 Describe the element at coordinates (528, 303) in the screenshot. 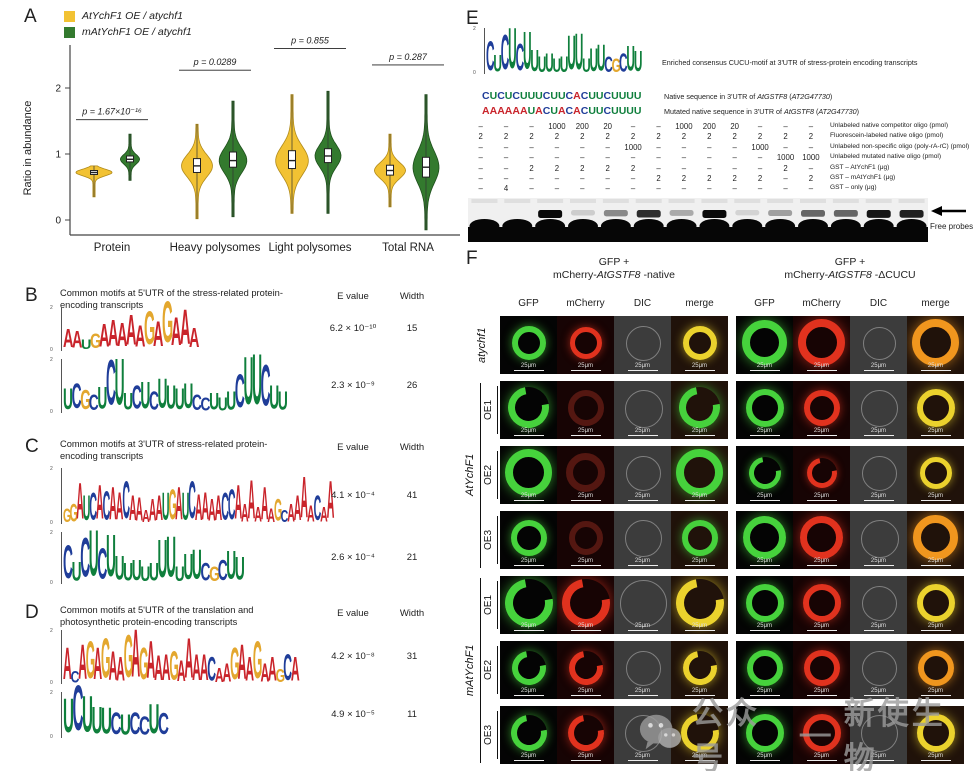

I see `channel-header-gfp: GFP` at that location.